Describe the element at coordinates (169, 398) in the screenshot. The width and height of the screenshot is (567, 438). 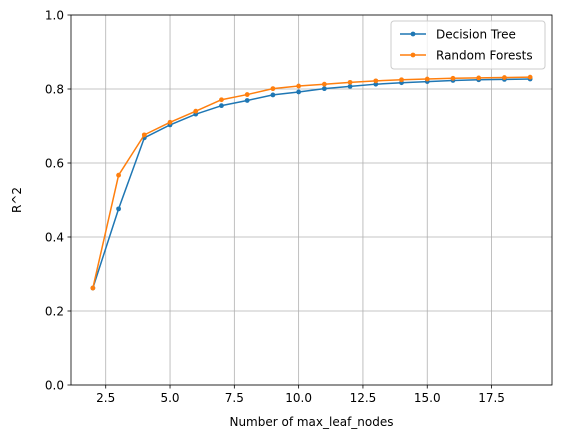
I see `x-tick-label: 5.0` at that location.